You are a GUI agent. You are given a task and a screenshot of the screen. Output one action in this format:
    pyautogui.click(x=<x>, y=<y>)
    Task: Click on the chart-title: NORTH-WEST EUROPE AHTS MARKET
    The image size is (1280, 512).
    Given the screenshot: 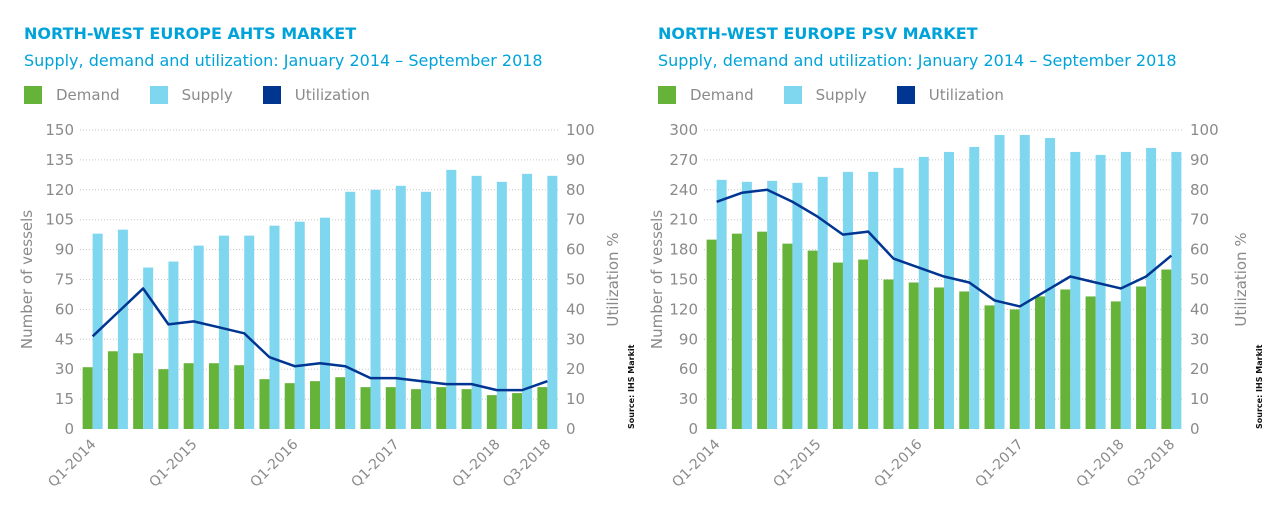 What is the action you would take?
    pyautogui.click(x=190, y=33)
    